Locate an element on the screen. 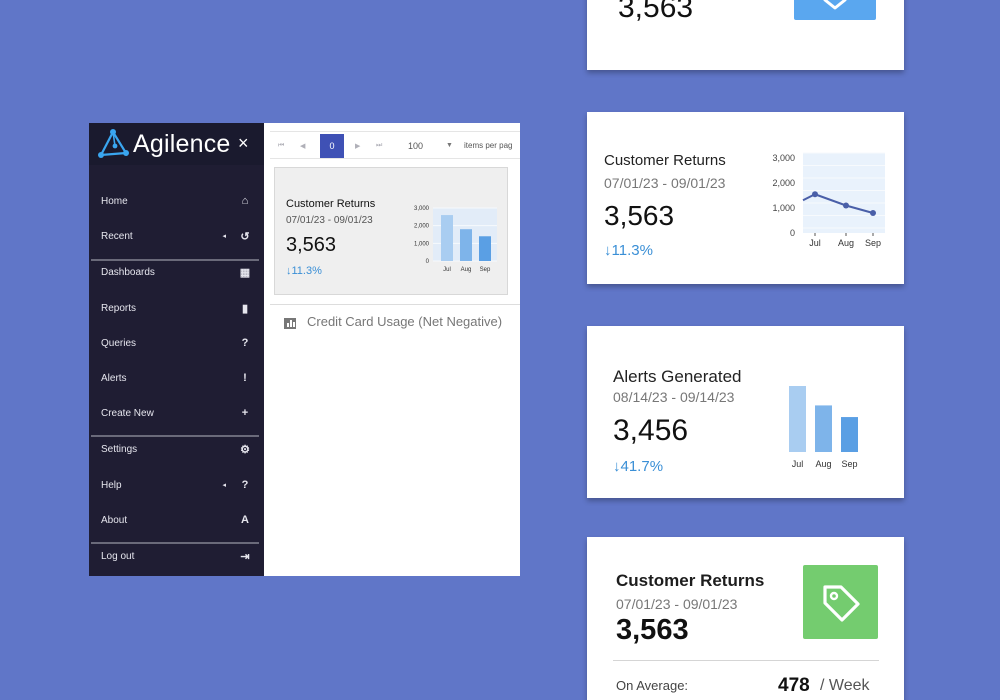  line-chart: 3,000 2,000 1,000 0 Jul Aug Sep is located at coordinates (828, 200).